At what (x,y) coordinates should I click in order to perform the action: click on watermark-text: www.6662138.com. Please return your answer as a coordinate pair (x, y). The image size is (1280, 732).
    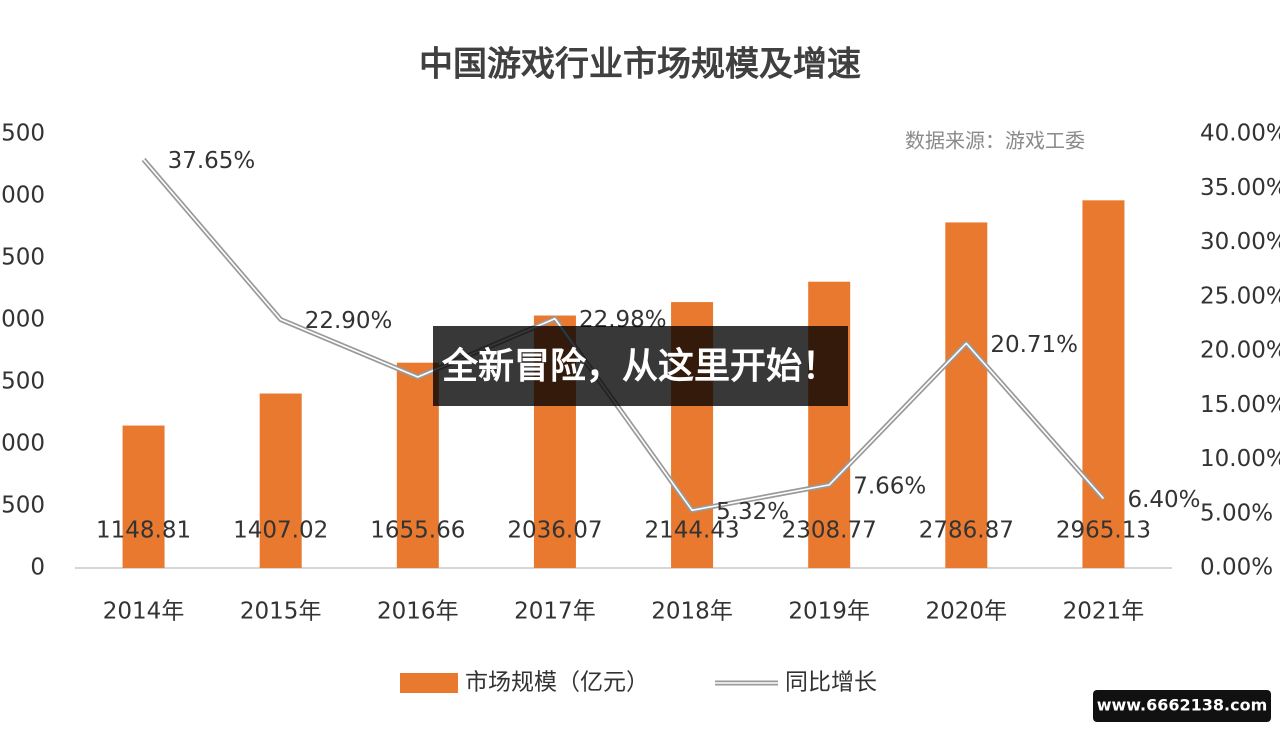
    Looking at the image, I should click on (1182, 705).